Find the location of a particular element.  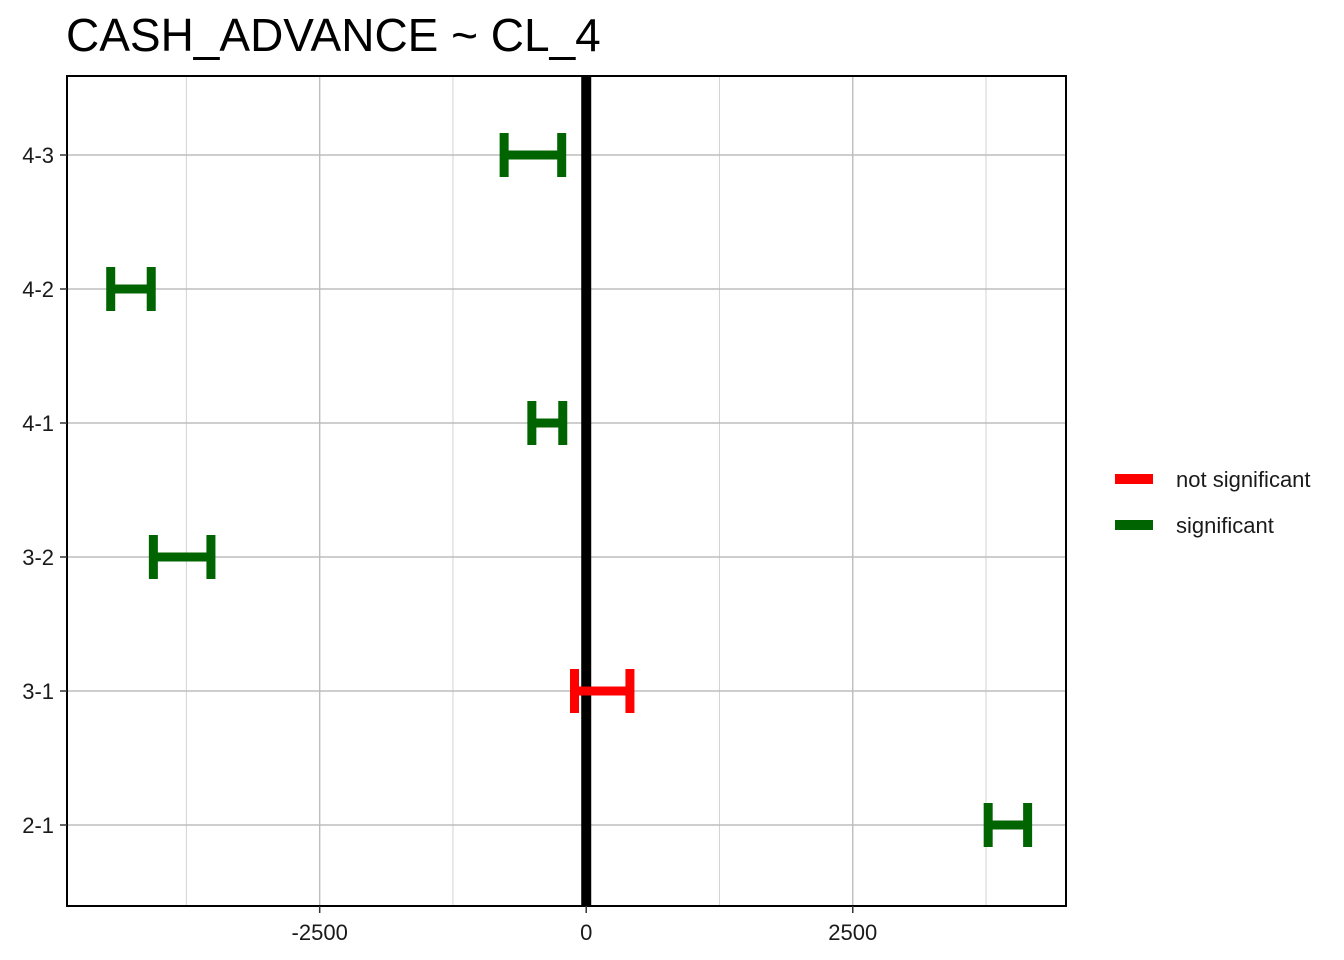

y-tick-label: 4-3 is located at coordinates (38, 155).